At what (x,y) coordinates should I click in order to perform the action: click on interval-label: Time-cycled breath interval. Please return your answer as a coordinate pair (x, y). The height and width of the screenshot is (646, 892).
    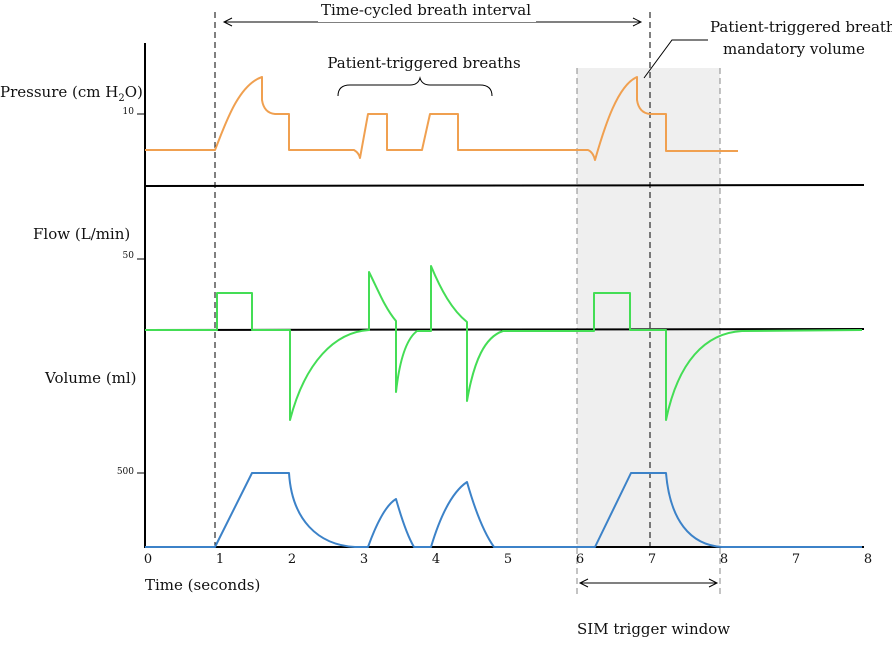
    Looking at the image, I should click on (426, 10).